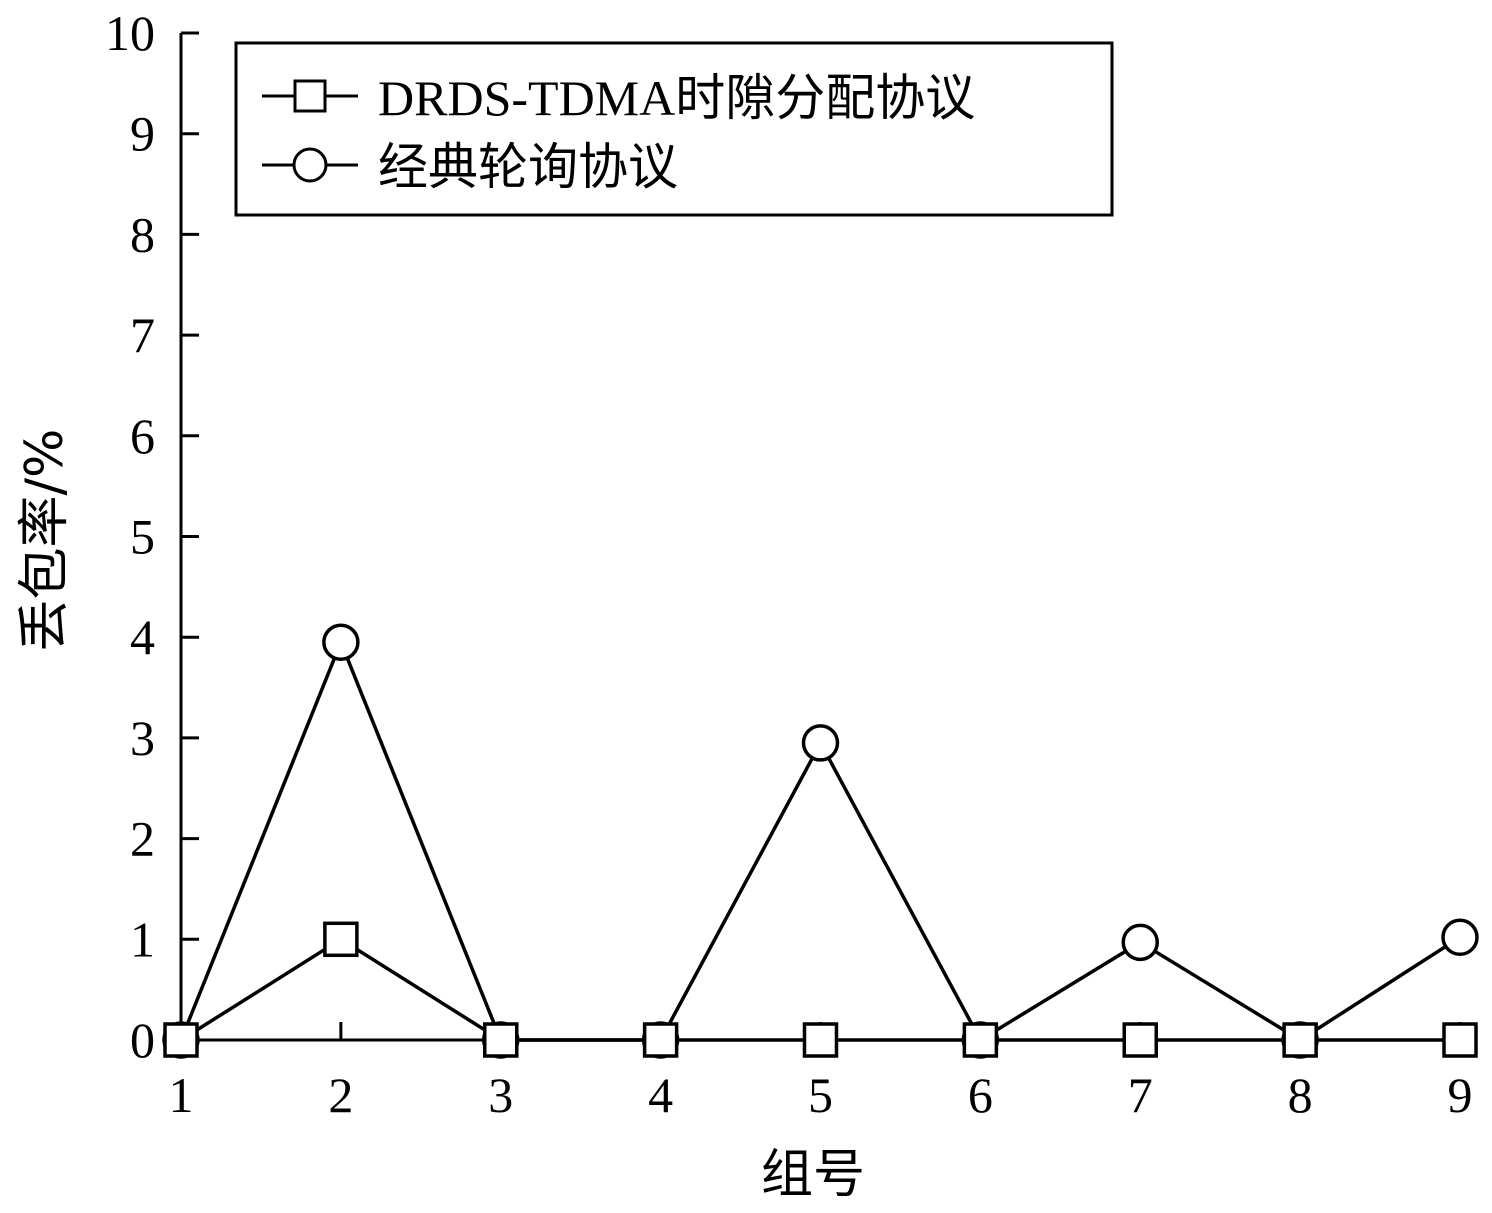 This screenshot has height=1213, width=1492. I want to click on y-tick-label: 0, so click(142, 1040).